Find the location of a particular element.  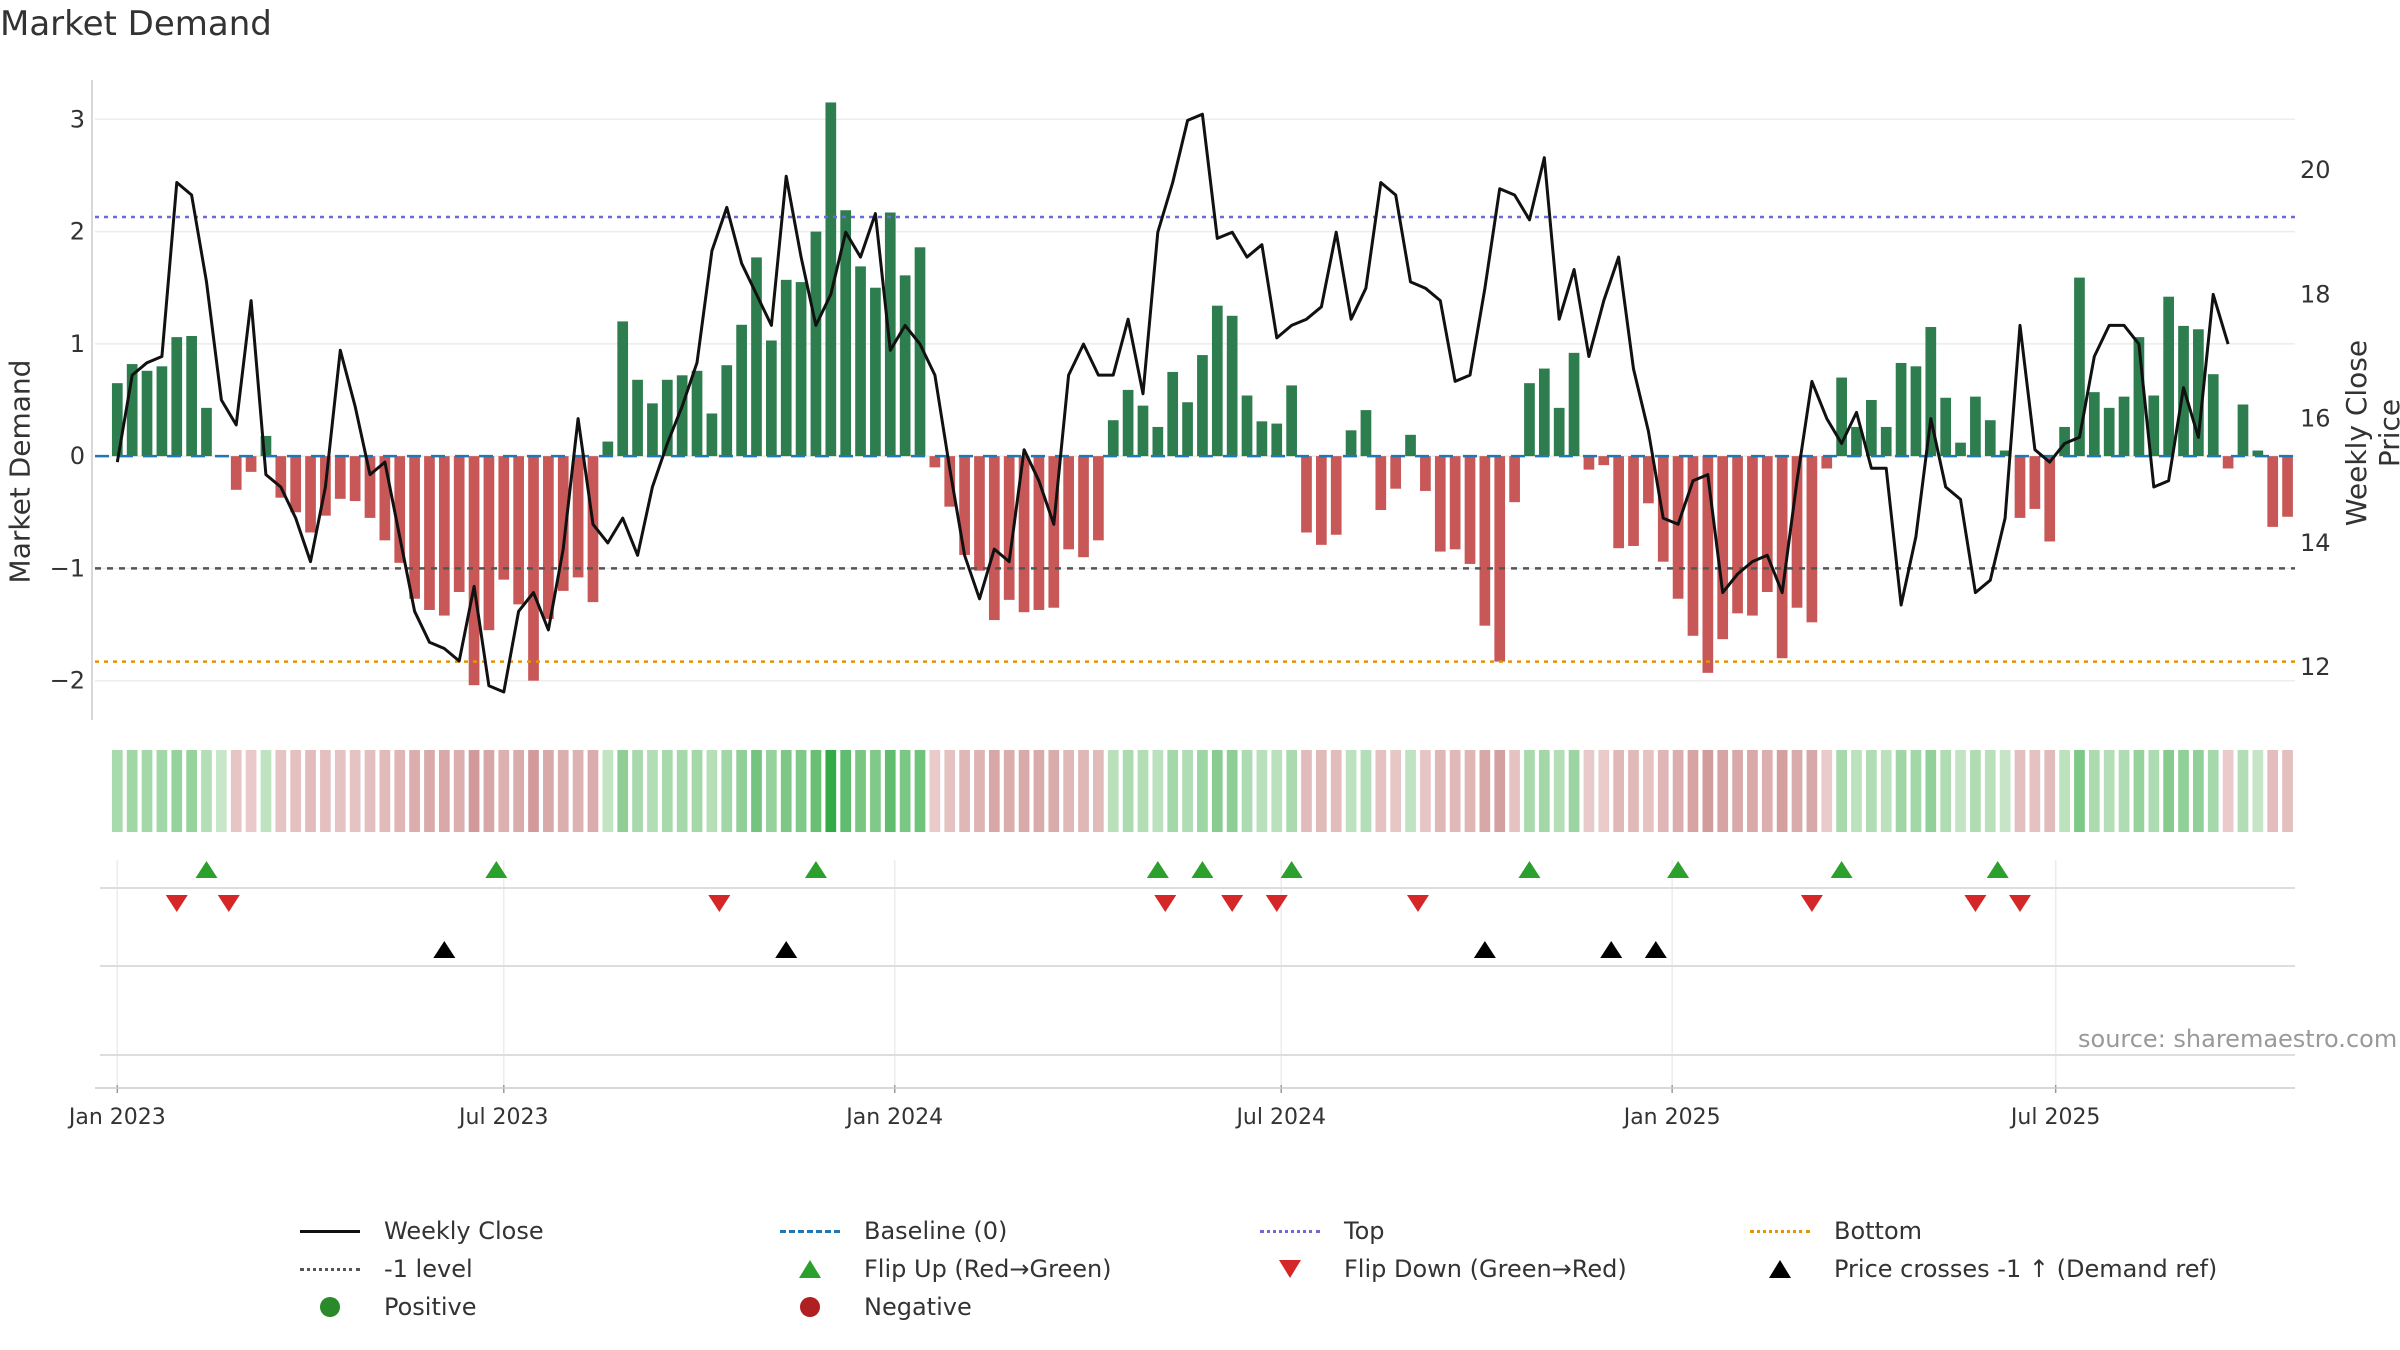

legend-swatch-top is located at coordinates (1290, 1231).